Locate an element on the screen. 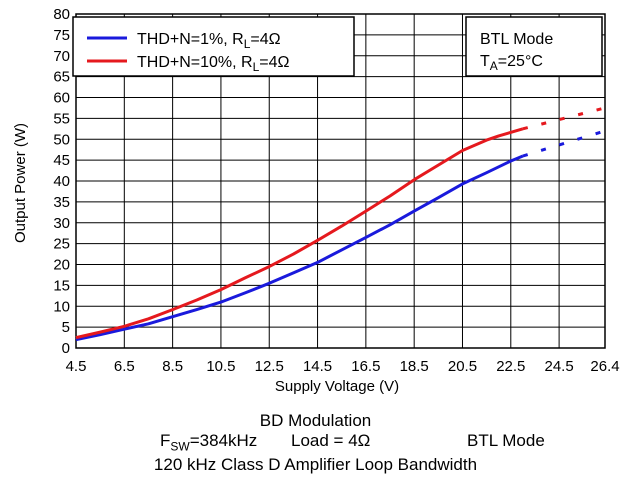 This screenshot has height=477, width=631. y-tick-label: 0 is located at coordinates (66, 348).